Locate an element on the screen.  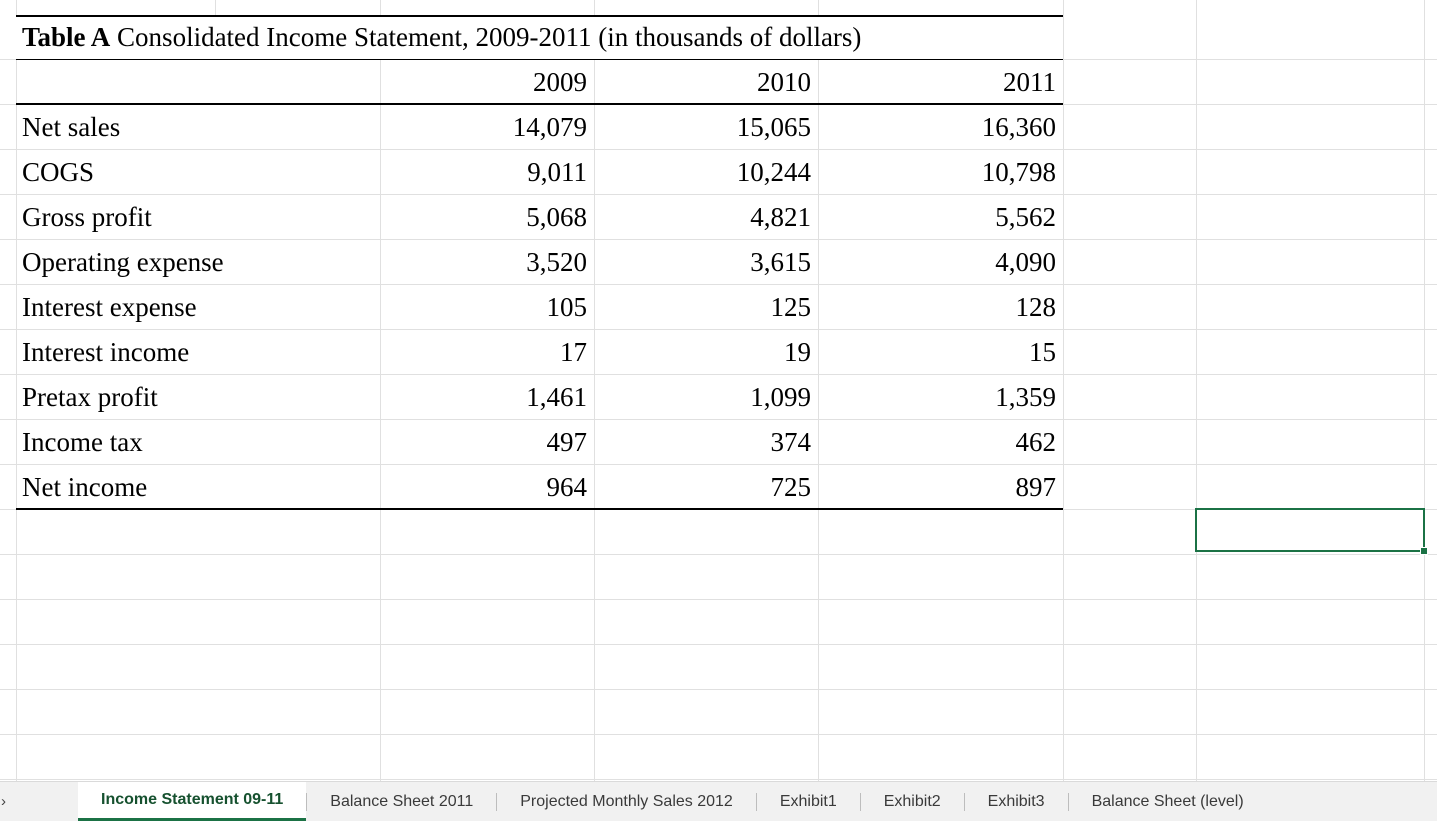
cell-value: 462 is located at coordinates (1036, 442).